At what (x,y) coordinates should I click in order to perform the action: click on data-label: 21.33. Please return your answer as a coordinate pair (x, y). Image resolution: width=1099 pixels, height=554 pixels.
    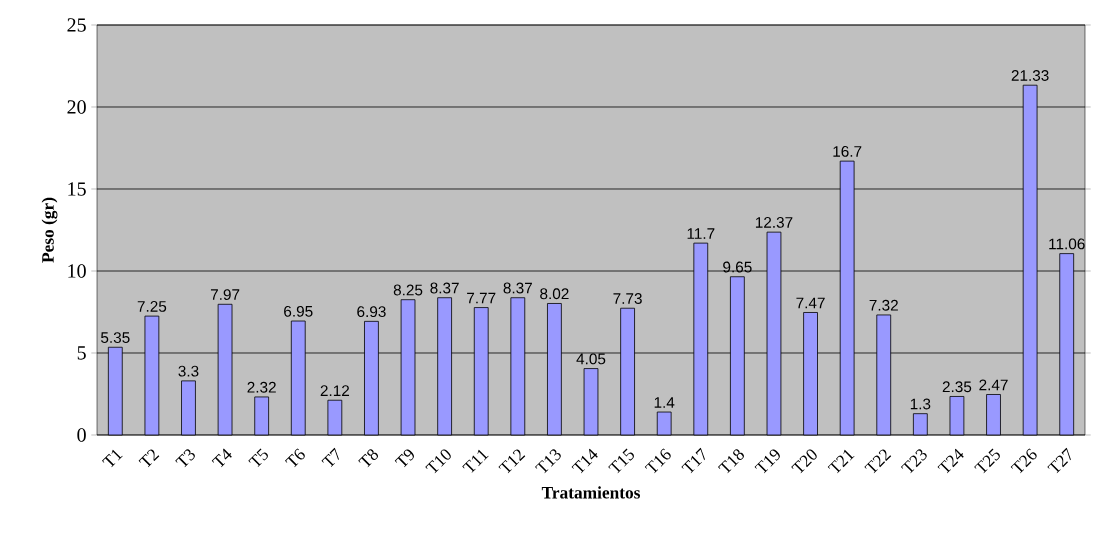
    Looking at the image, I should click on (1030, 75).